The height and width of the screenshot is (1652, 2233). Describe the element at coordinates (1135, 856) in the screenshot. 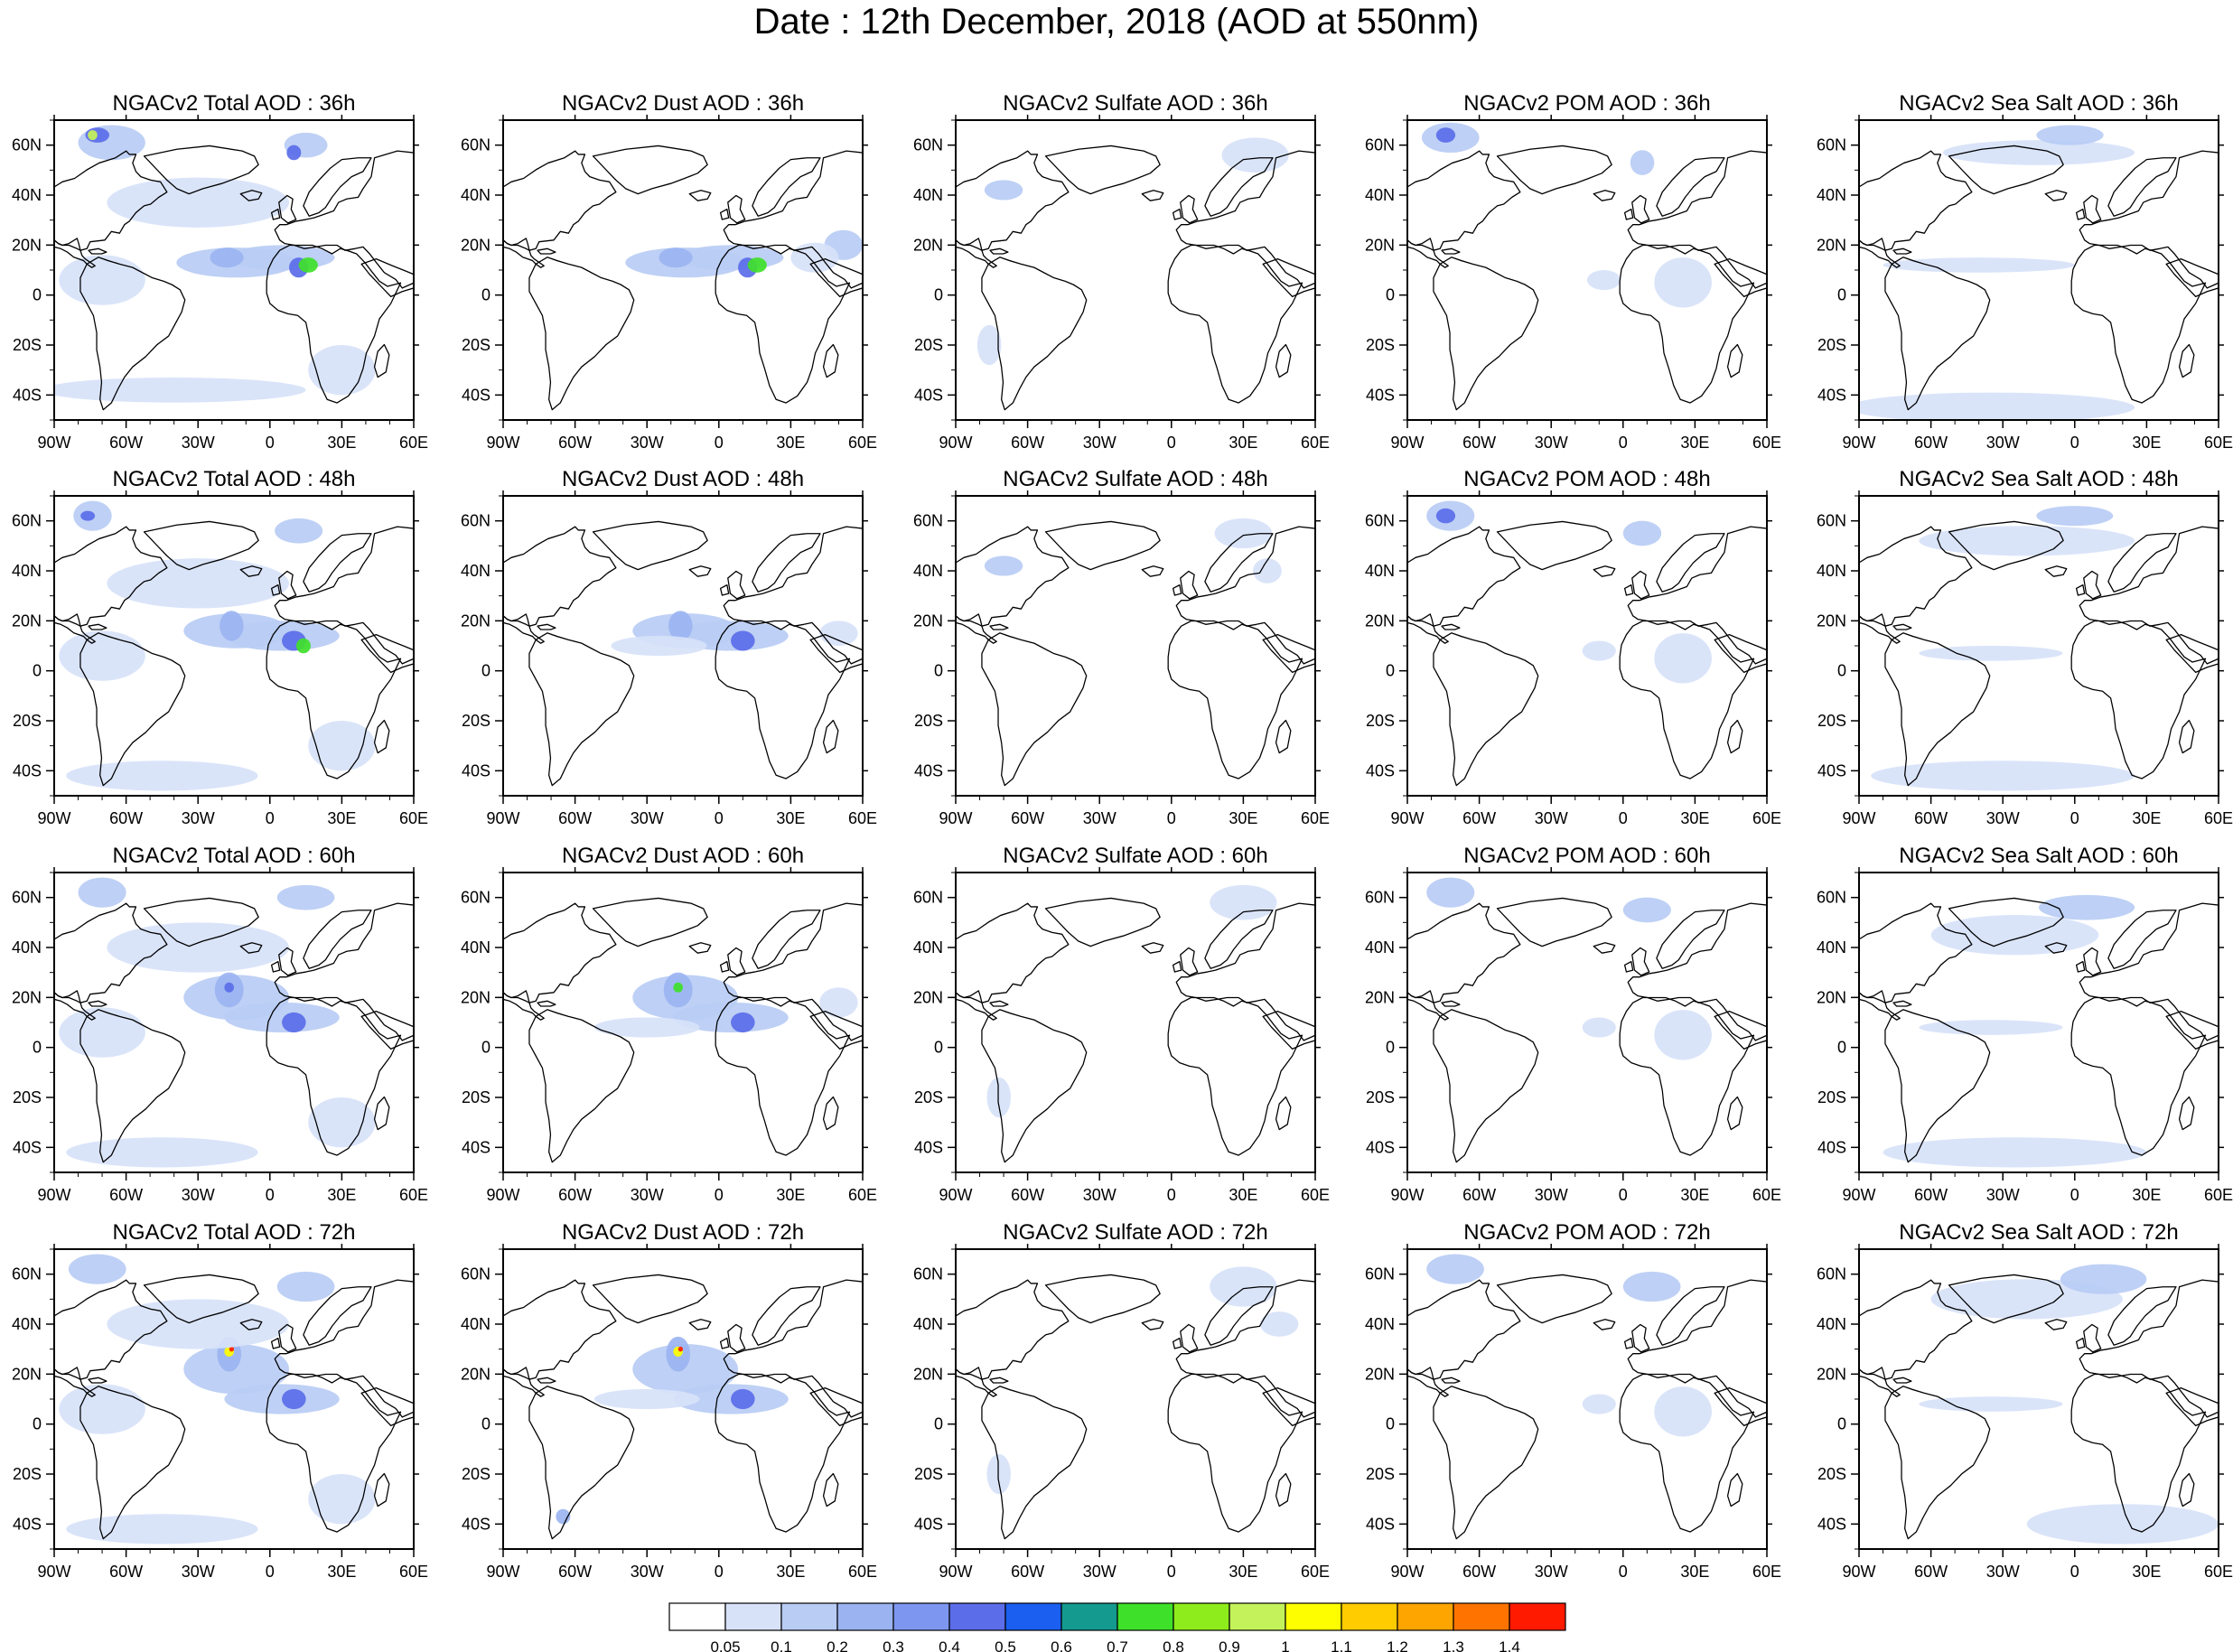

I see `panel-title: NGACv2 Sulfate AOD : 60h` at that location.